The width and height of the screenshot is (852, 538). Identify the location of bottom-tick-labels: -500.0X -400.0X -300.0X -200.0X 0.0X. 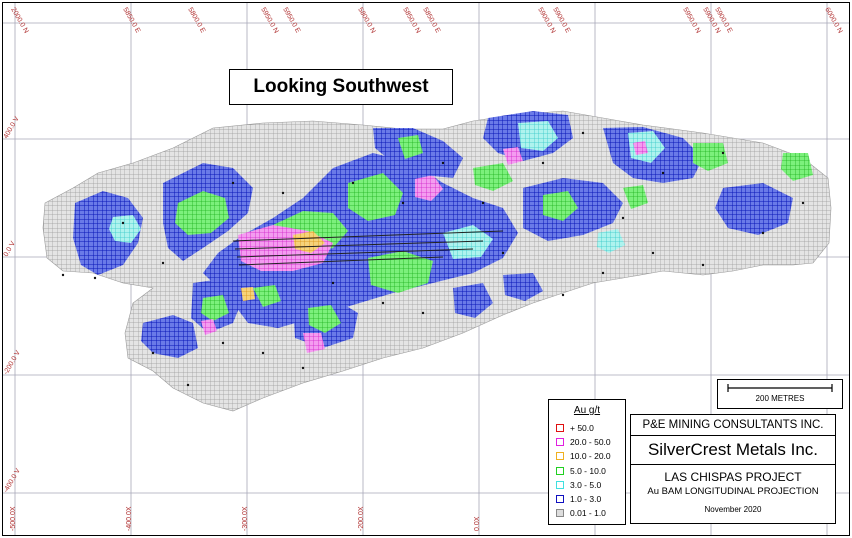
(245, 518).